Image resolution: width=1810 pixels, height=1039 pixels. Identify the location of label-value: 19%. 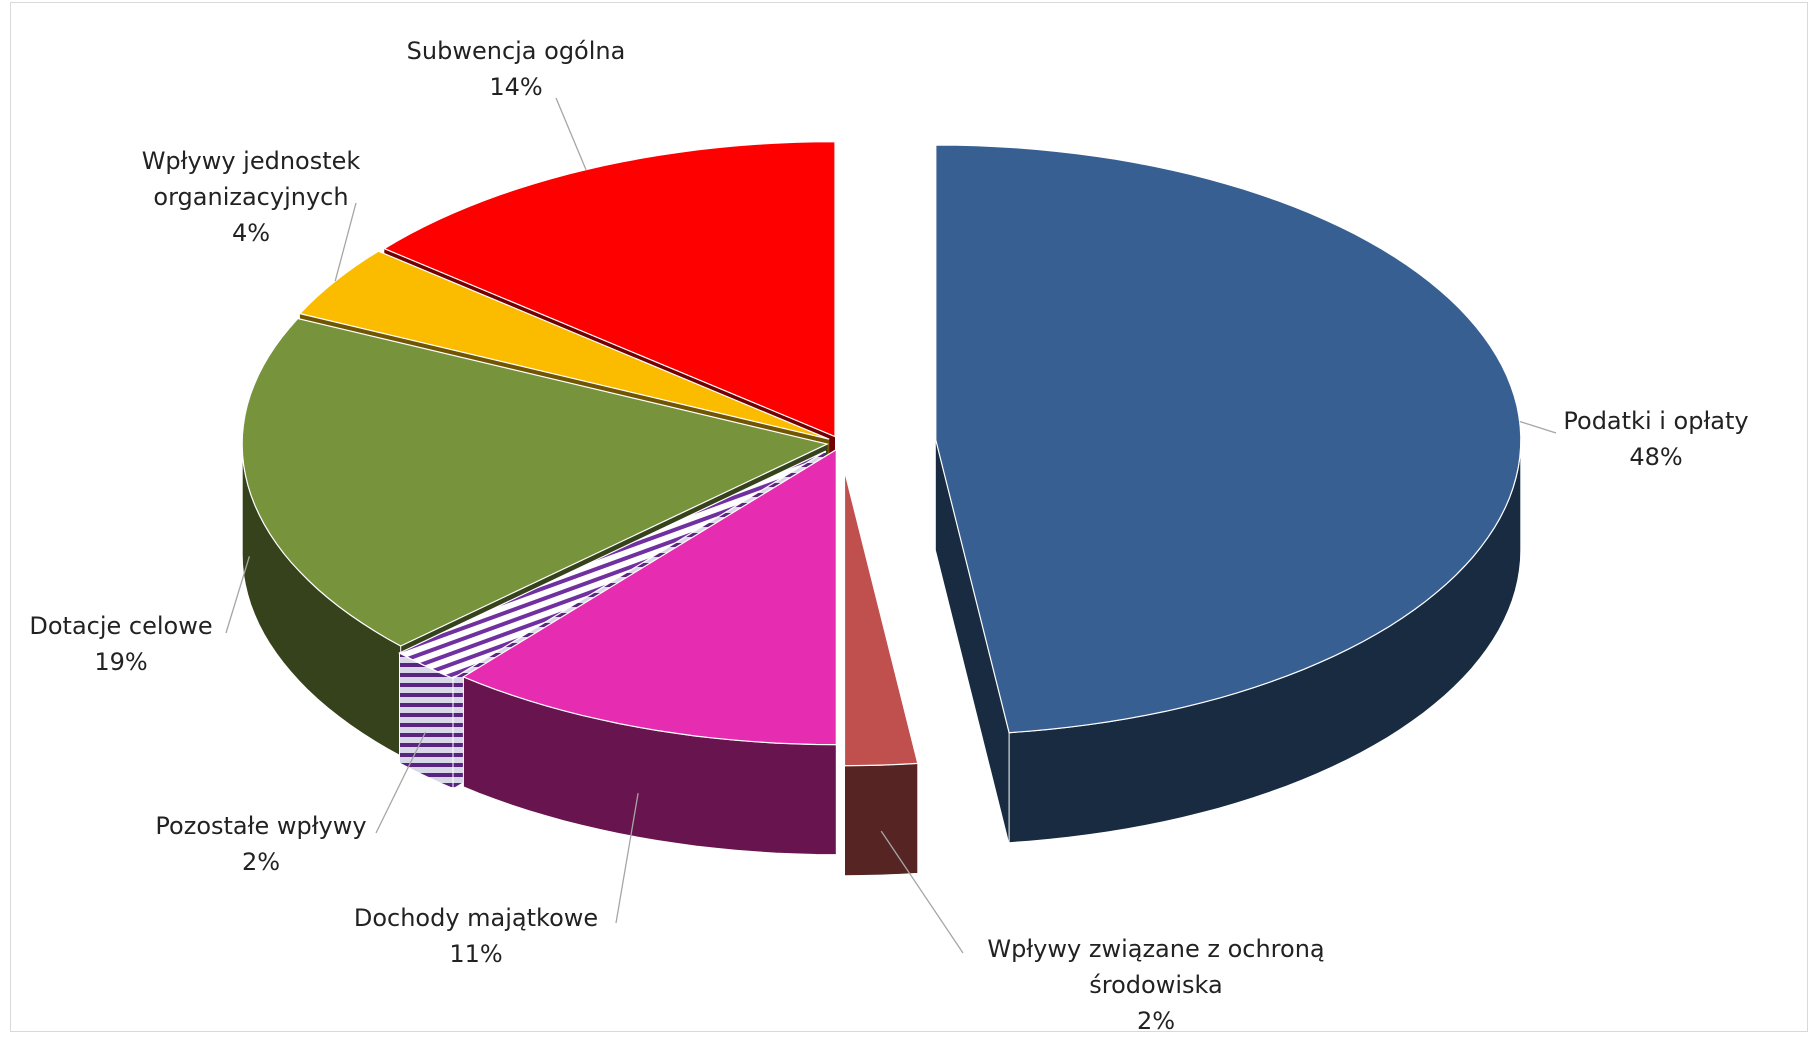
(121, 662).